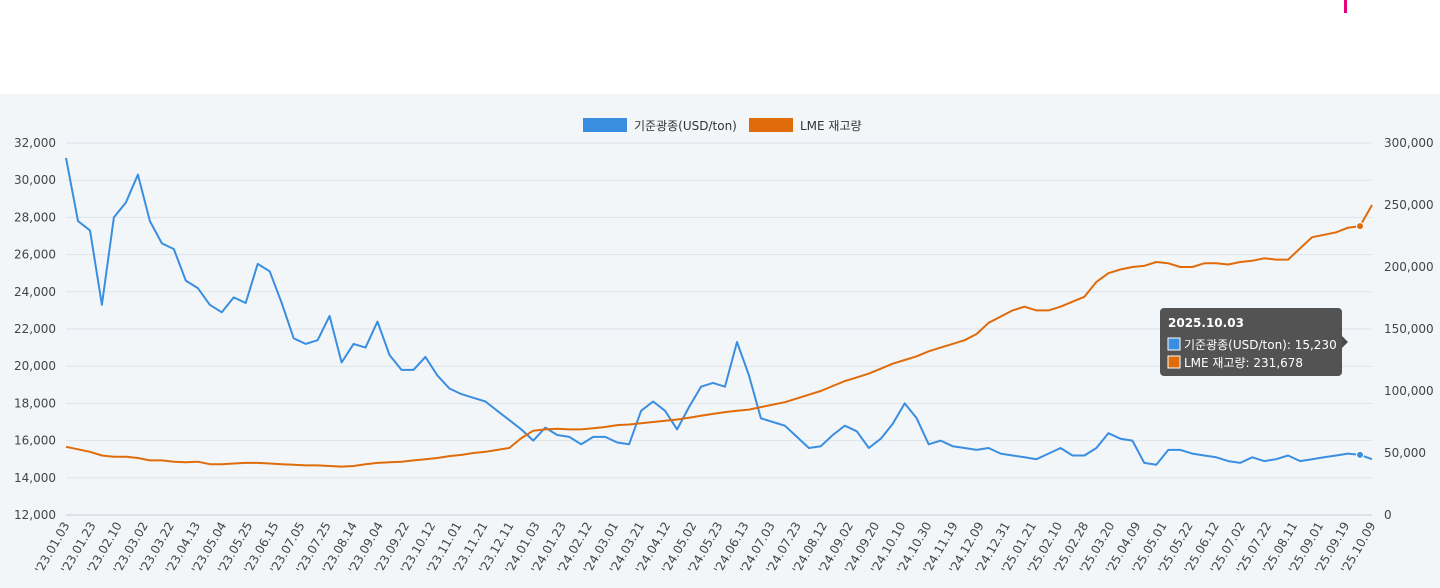 Image resolution: width=1440 pixels, height=588 pixels. Describe the element at coordinates (35, 143) in the screenshot. I see `y-left-tick-label: 32,000` at that location.